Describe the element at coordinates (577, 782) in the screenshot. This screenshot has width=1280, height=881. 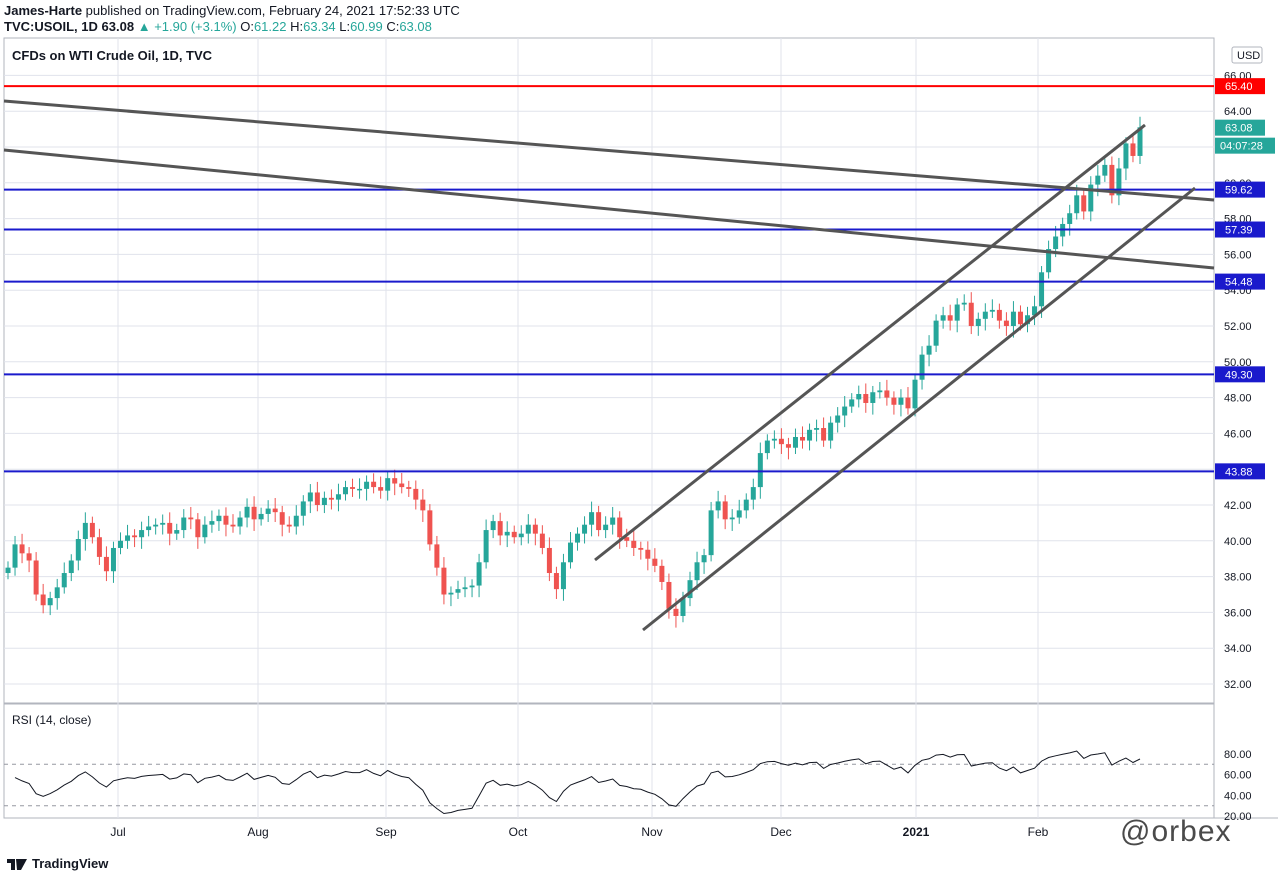
I see `rsi-line` at that location.